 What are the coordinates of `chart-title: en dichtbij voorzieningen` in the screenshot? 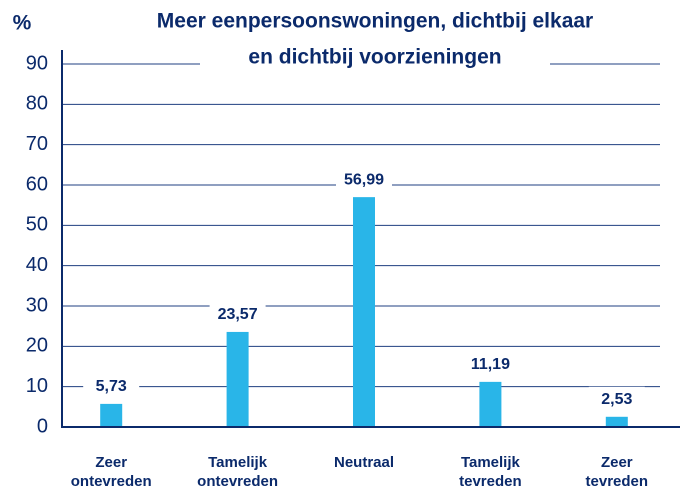 It's located at (374, 57).